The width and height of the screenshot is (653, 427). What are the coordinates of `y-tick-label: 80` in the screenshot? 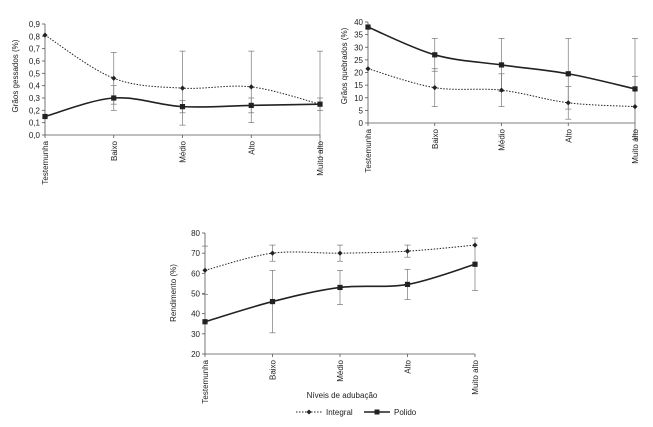 It's located at (195, 233).